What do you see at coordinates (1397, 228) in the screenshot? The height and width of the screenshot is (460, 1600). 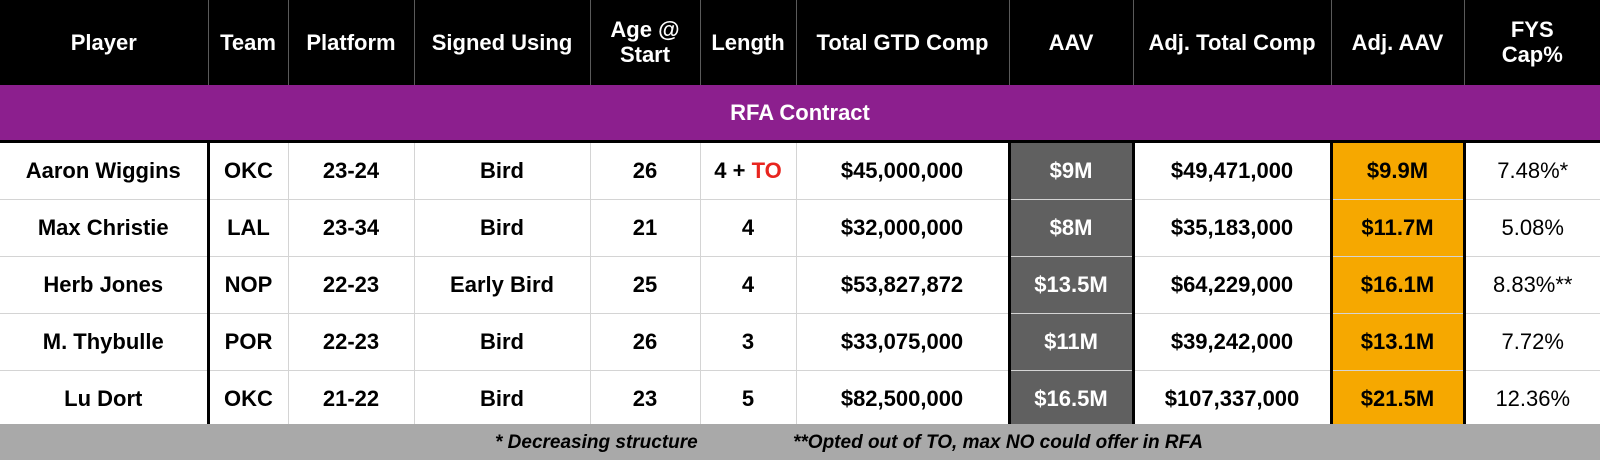 I see `adj-aav-cell: $11.7M` at bounding box center [1397, 228].